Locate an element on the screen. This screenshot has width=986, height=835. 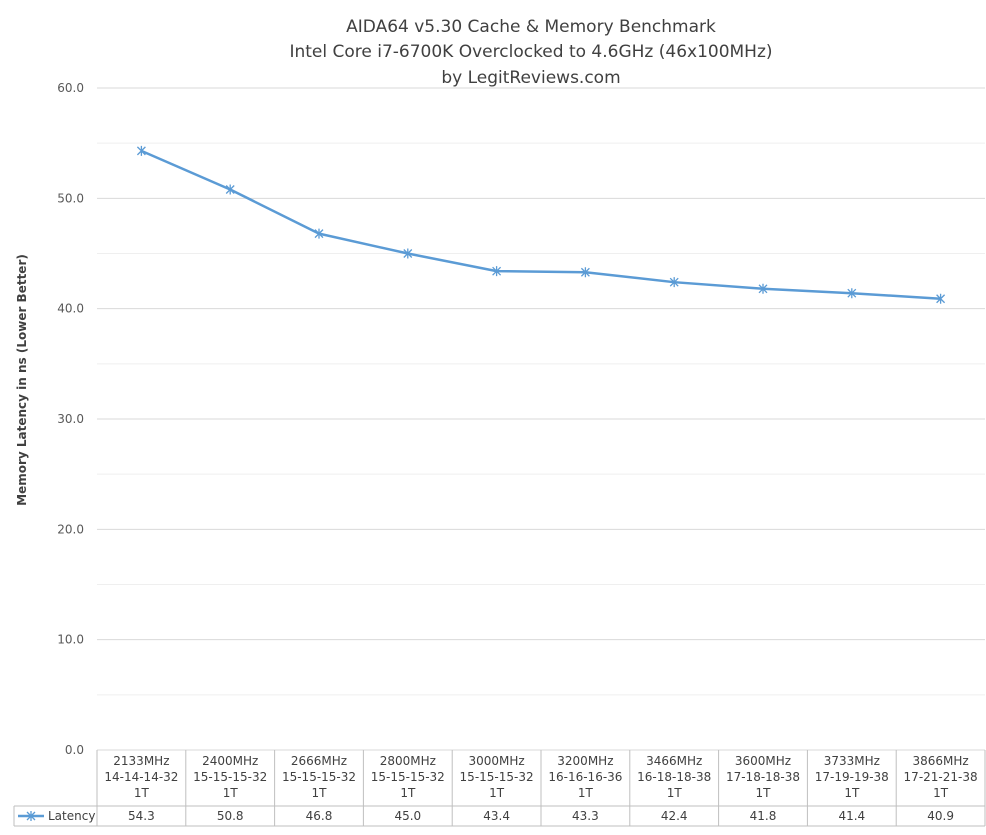
data-table-value: 46.8 is located at coordinates (319, 816).